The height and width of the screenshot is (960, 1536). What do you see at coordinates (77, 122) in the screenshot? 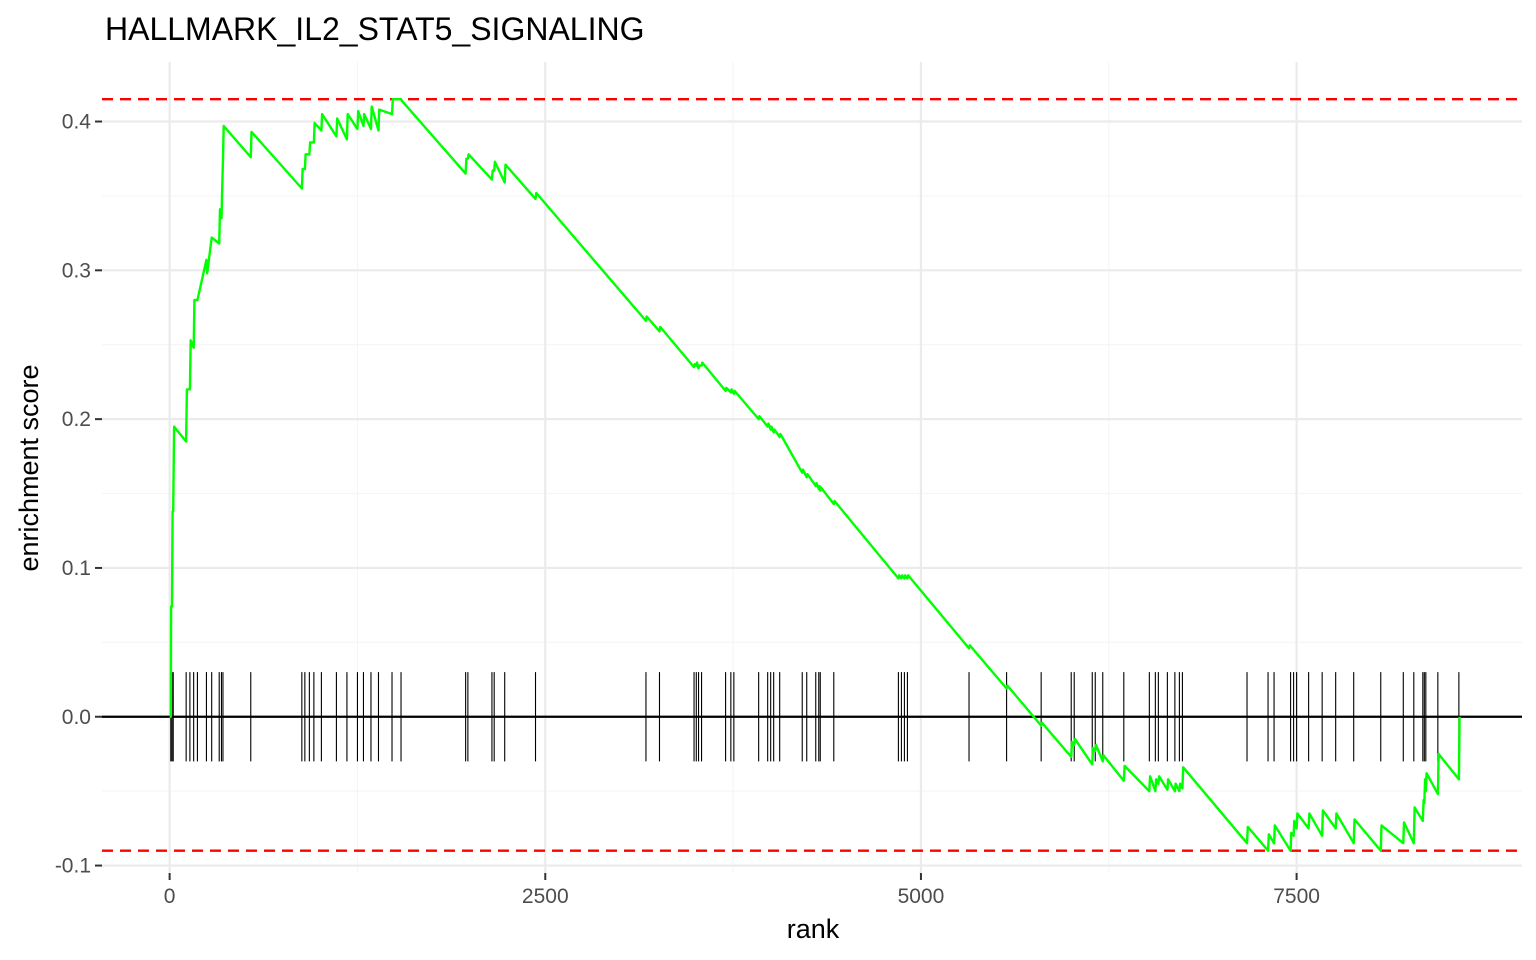
I see `y-tick-label: 0.4` at bounding box center [77, 122].